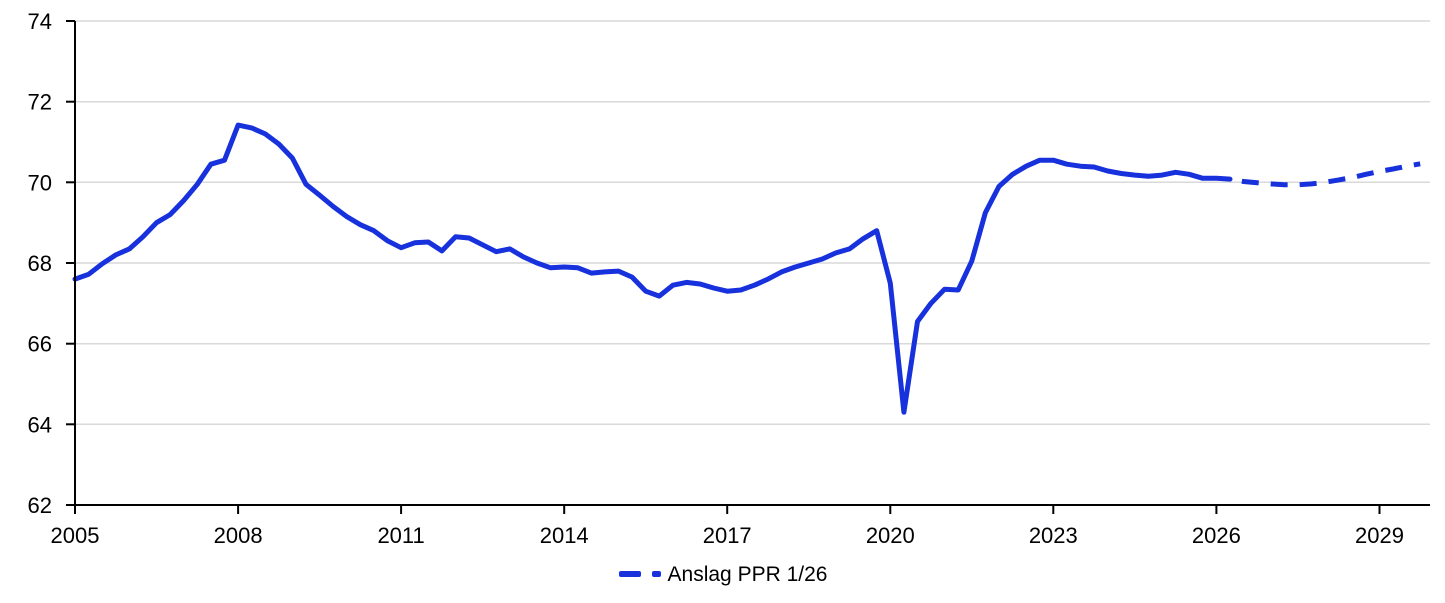 The width and height of the screenshot is (1445, 603). I want to click on x-tick-label: 2011, so click(400, 535).